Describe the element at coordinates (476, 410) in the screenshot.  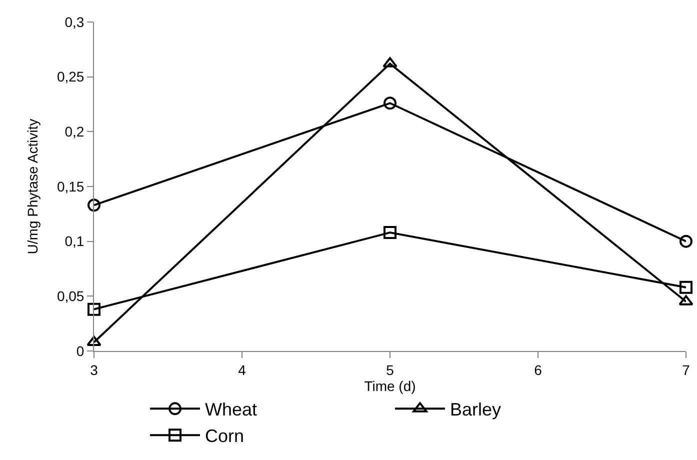
I see `legend-label: Barley` at that location.